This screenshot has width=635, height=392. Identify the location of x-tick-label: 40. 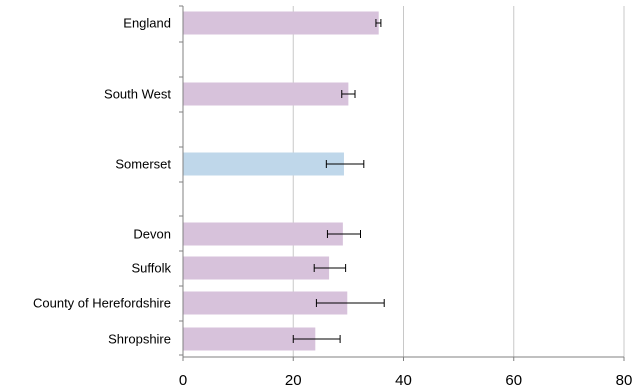
(403, 380).